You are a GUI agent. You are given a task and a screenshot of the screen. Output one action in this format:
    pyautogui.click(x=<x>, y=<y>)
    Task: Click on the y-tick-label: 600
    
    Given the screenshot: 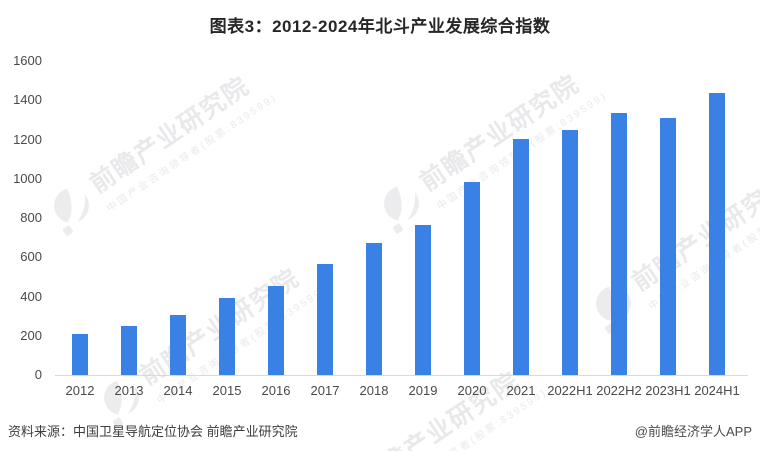 What is the action you would take?
    pyautogui.click(x=31, y=256)
    